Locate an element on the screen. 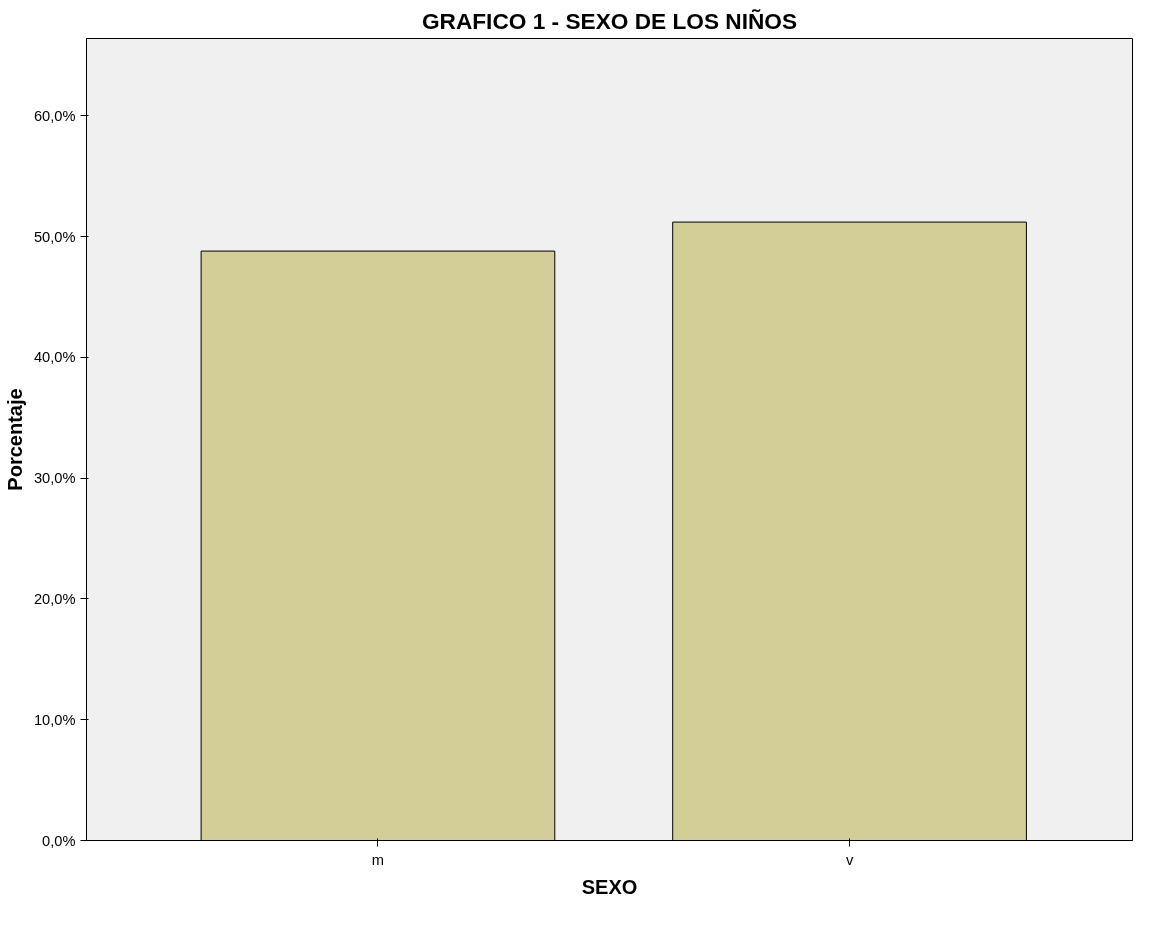  y-axis-title: Porcentaje is located at coordinates (14, 439).